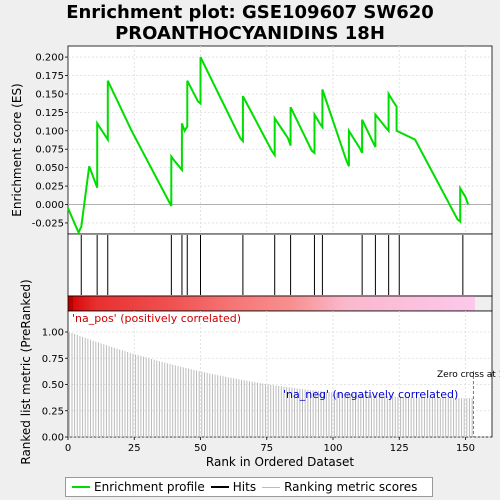 The width and height of the screenshot is (500, 500). Describe the element at coordinates (271, 303) in the screenshot. I see `rank-color-bar` at that location.